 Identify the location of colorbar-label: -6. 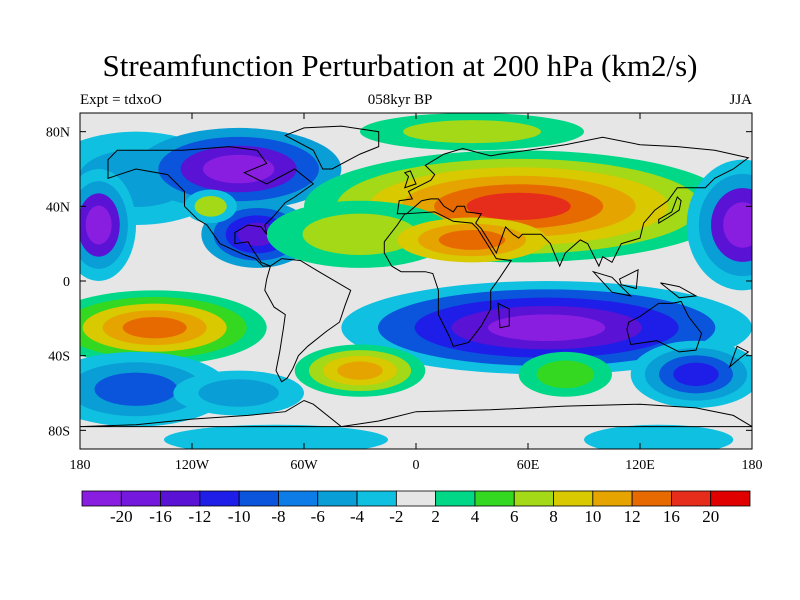
(318, 516).